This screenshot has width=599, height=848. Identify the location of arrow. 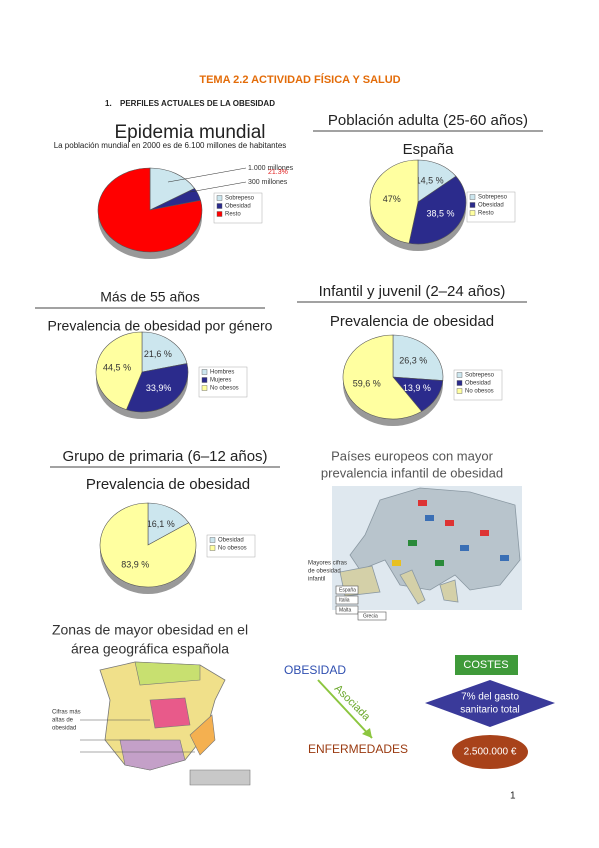
(345, 709).